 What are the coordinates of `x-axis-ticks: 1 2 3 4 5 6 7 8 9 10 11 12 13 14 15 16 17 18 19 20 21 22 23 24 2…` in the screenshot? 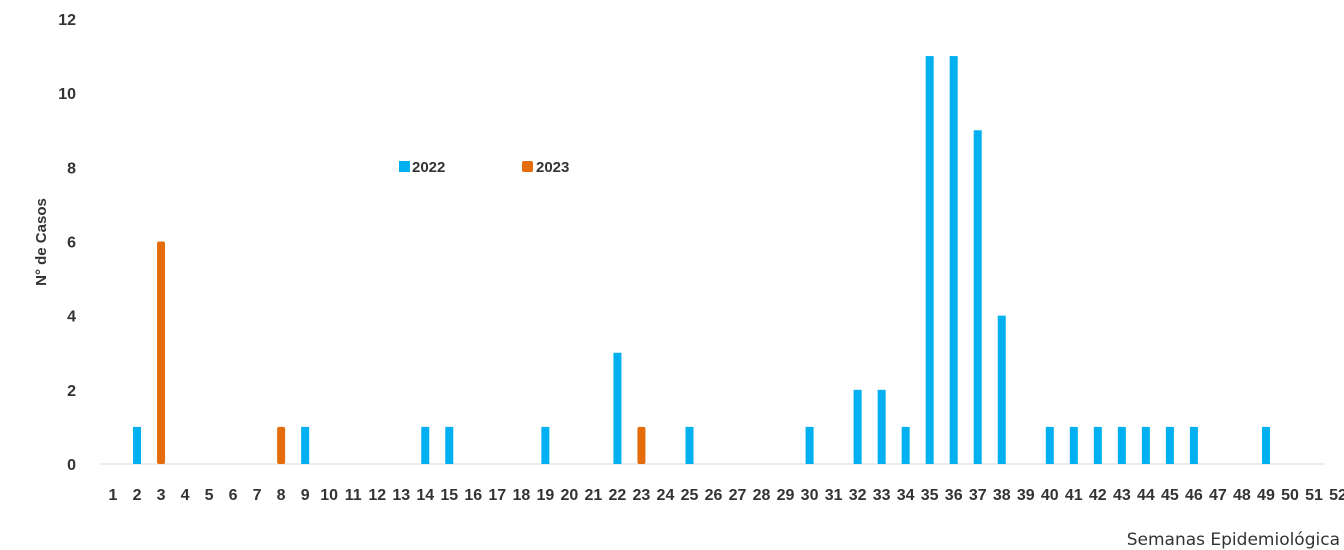 It's located at (726, 495).